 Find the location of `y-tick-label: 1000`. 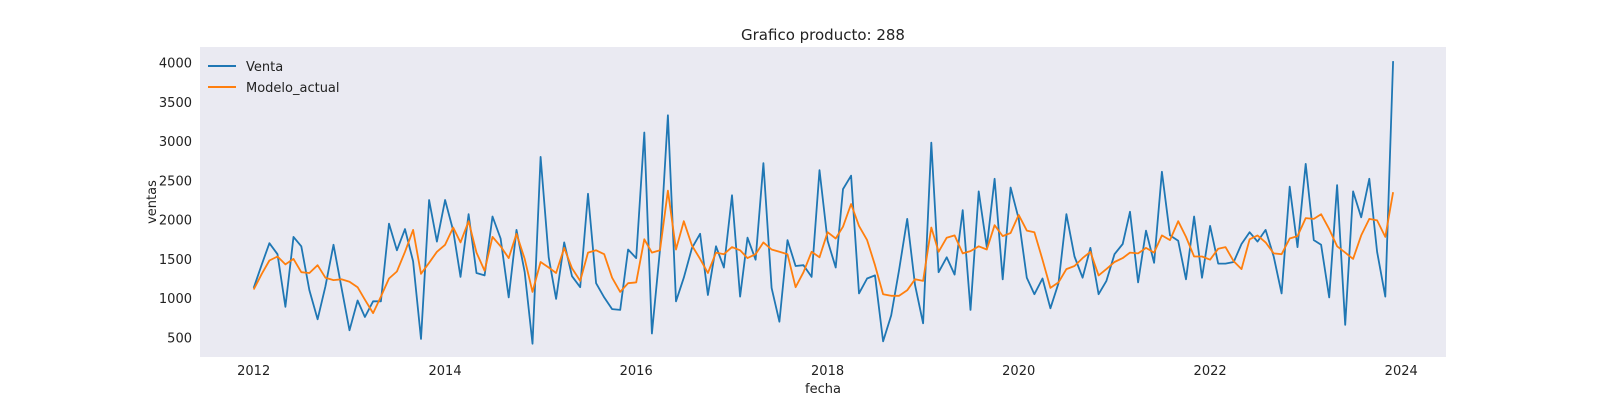

y-tick-label: 1000 is located at coordinates (175, 299).